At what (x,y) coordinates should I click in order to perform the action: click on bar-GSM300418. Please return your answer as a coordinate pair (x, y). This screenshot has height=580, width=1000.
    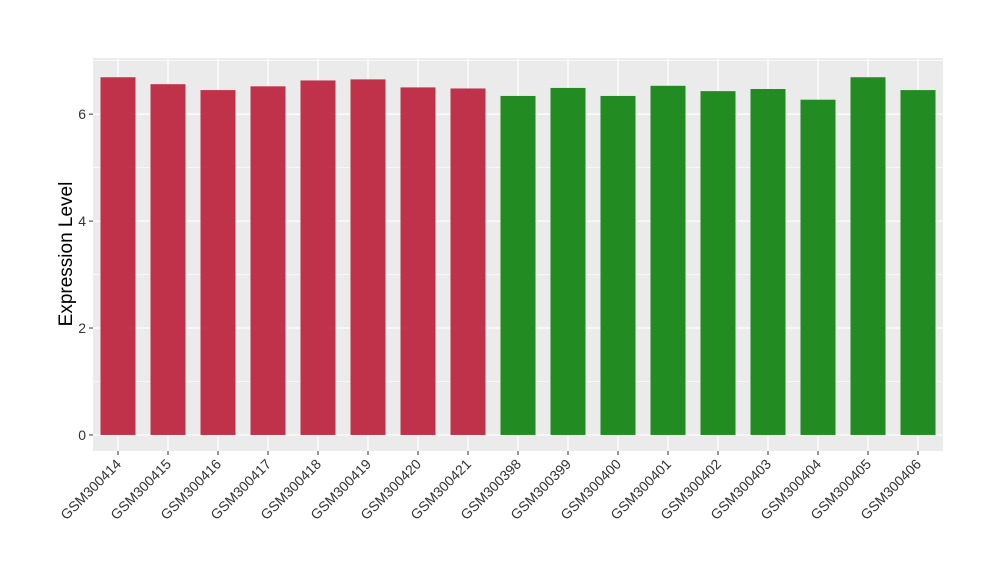
    Looking at the image, I should click on (318, 257).